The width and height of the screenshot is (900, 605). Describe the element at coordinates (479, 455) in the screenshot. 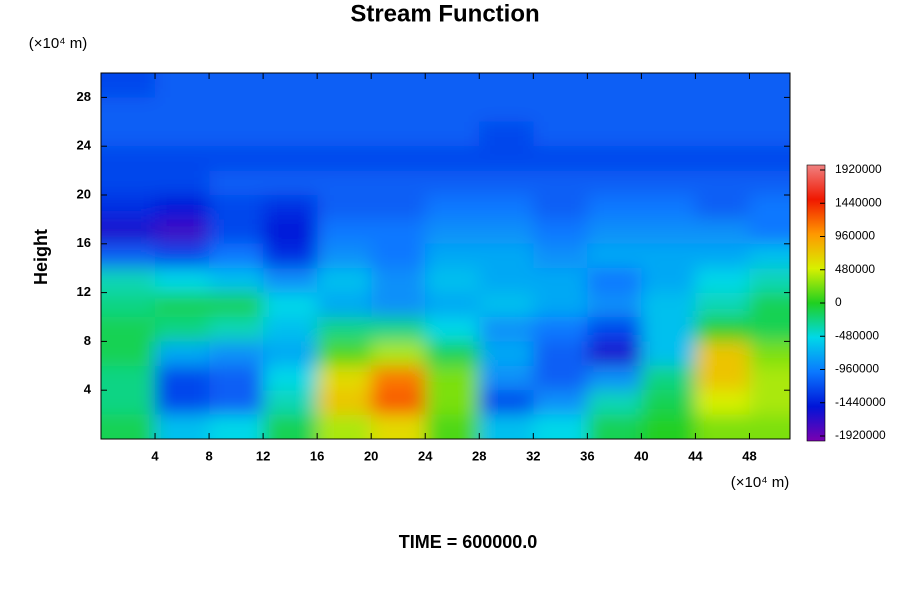

I see `x-tick-label: 28` at that location.